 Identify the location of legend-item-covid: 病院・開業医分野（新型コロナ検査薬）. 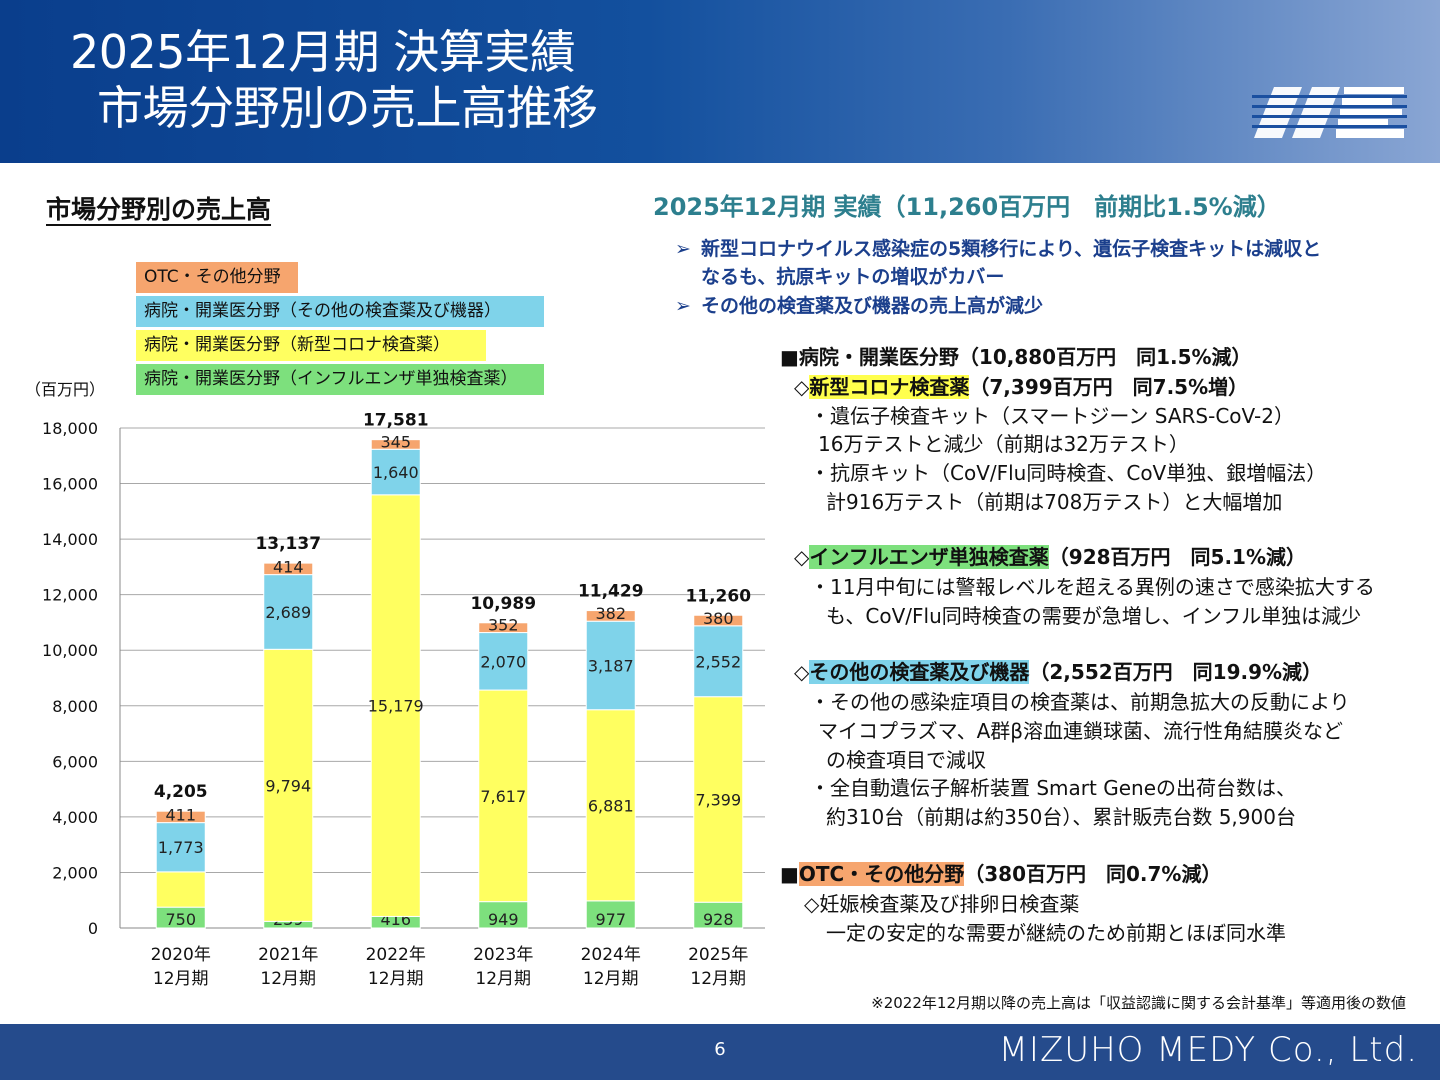
(311, 345).